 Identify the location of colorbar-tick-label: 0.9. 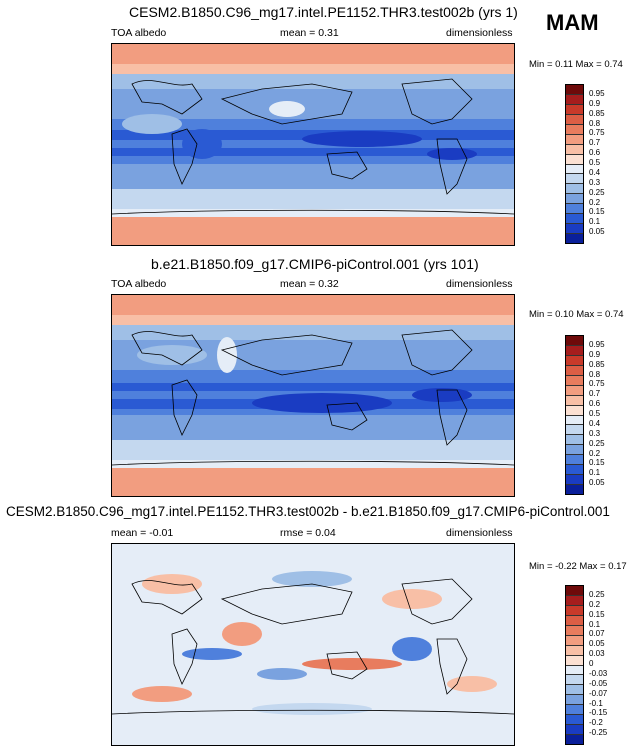
(595, 103).